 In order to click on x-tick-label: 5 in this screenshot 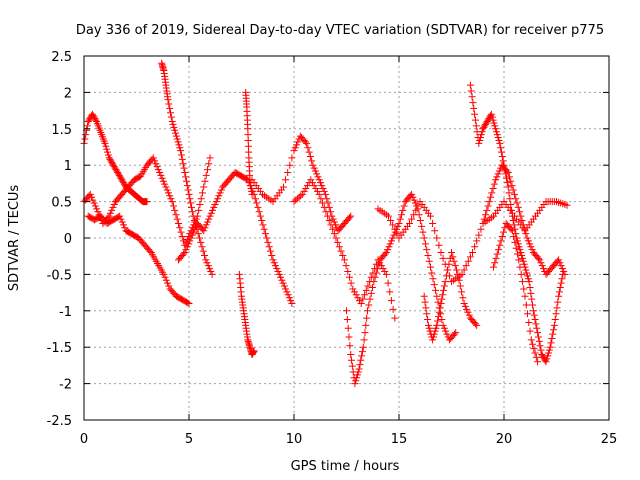, I will do `click(189, 439)`.